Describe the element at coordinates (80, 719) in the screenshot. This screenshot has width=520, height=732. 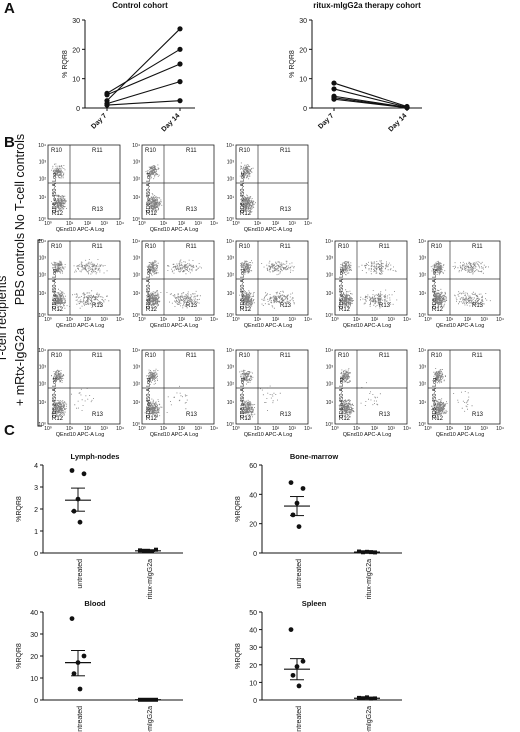
I see `x-tick-label: Untreated` at that location.